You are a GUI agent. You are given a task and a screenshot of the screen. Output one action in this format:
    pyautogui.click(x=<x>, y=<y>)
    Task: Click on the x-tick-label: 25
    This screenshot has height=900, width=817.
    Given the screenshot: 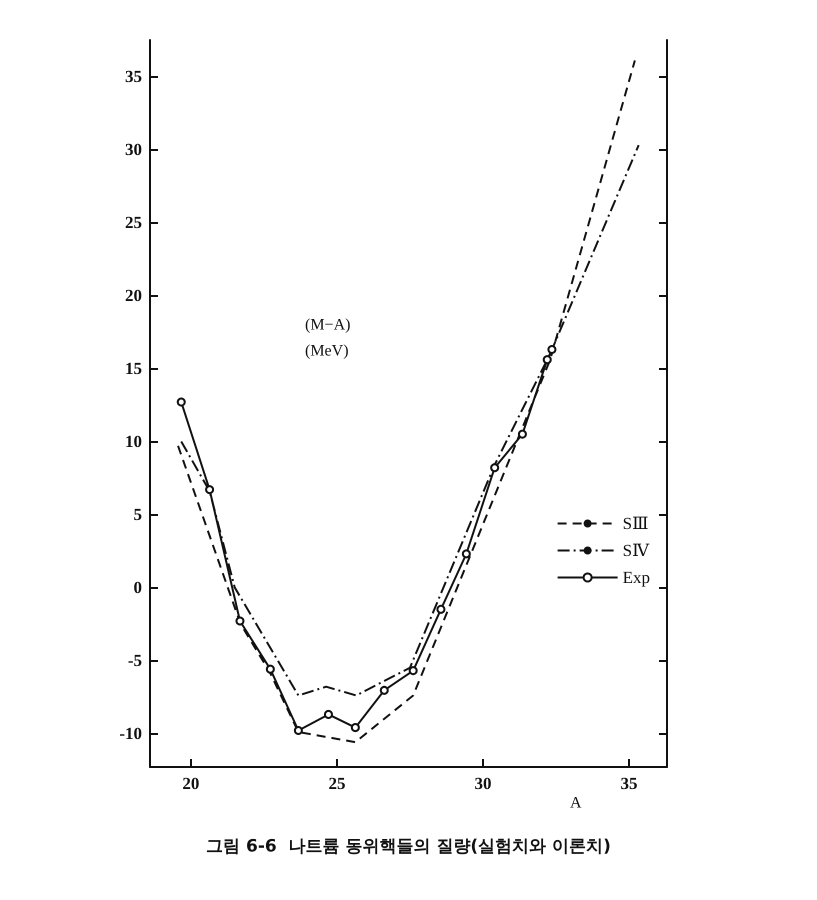 What is the action you would take?
    pyautogui.click(x=337, y=783)
    